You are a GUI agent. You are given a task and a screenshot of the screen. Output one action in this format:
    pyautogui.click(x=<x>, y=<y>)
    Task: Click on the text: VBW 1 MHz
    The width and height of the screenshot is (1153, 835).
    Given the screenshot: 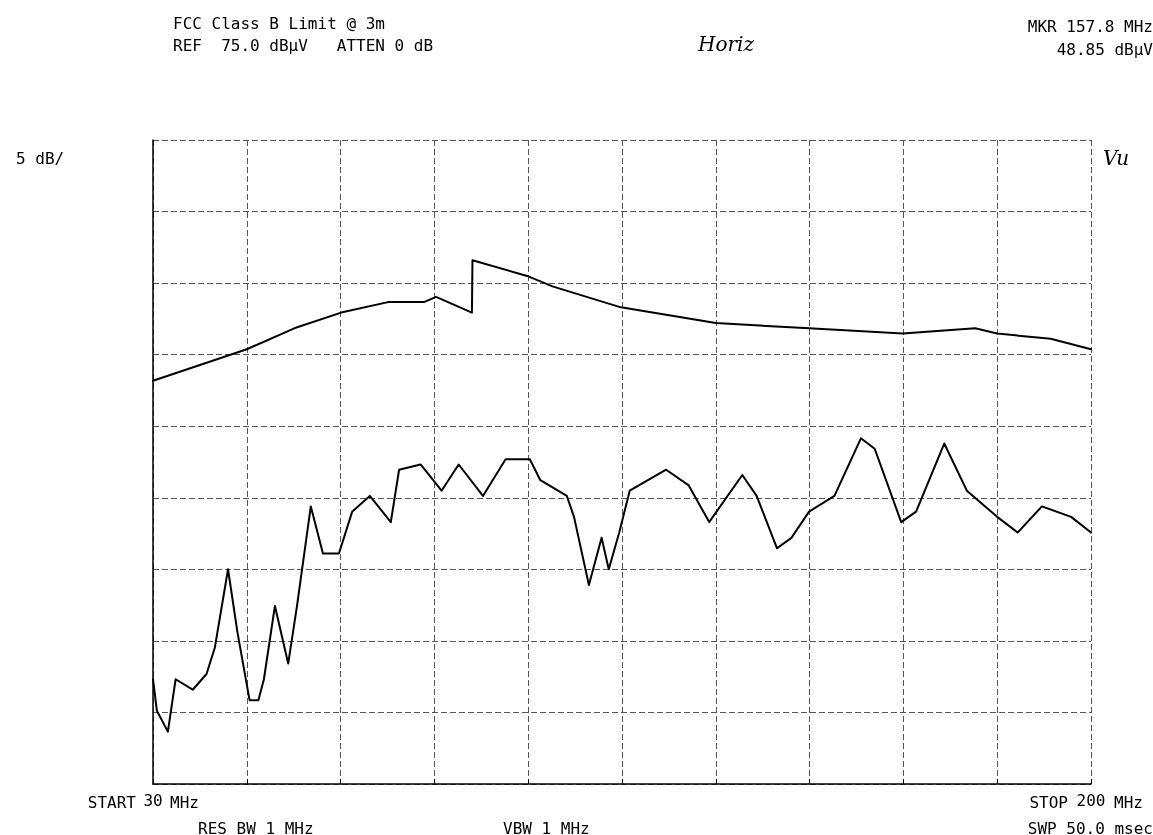 What is the action you would take?
    pyautogui.click(x=546, y=826)
    